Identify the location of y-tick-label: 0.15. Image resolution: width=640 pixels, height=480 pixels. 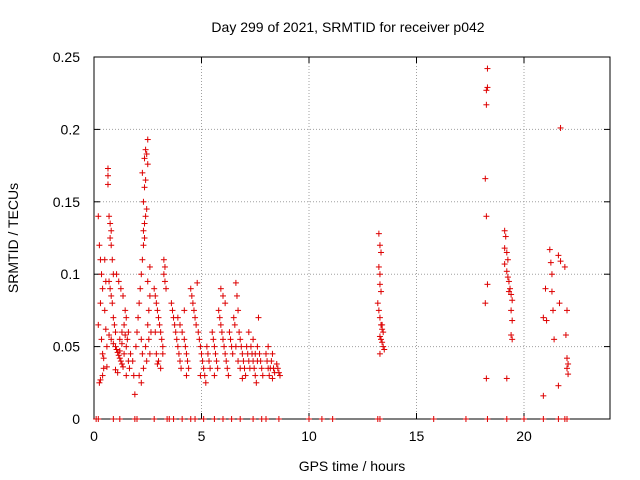
(66, 202).